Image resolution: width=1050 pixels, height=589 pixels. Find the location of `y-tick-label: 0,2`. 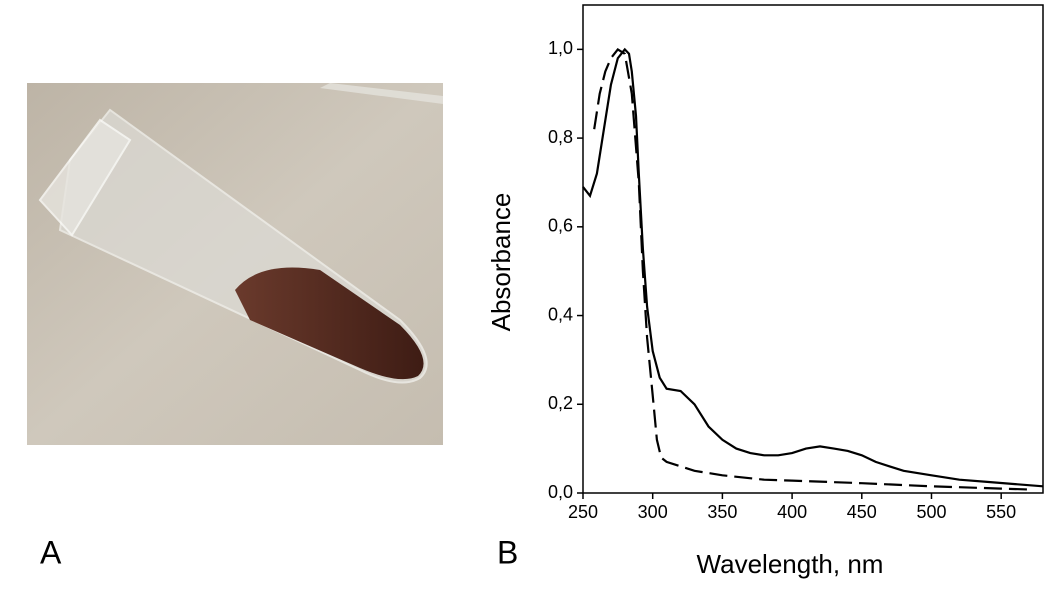

y-tick-label: 0,2 is located at coordinates (560, 403).